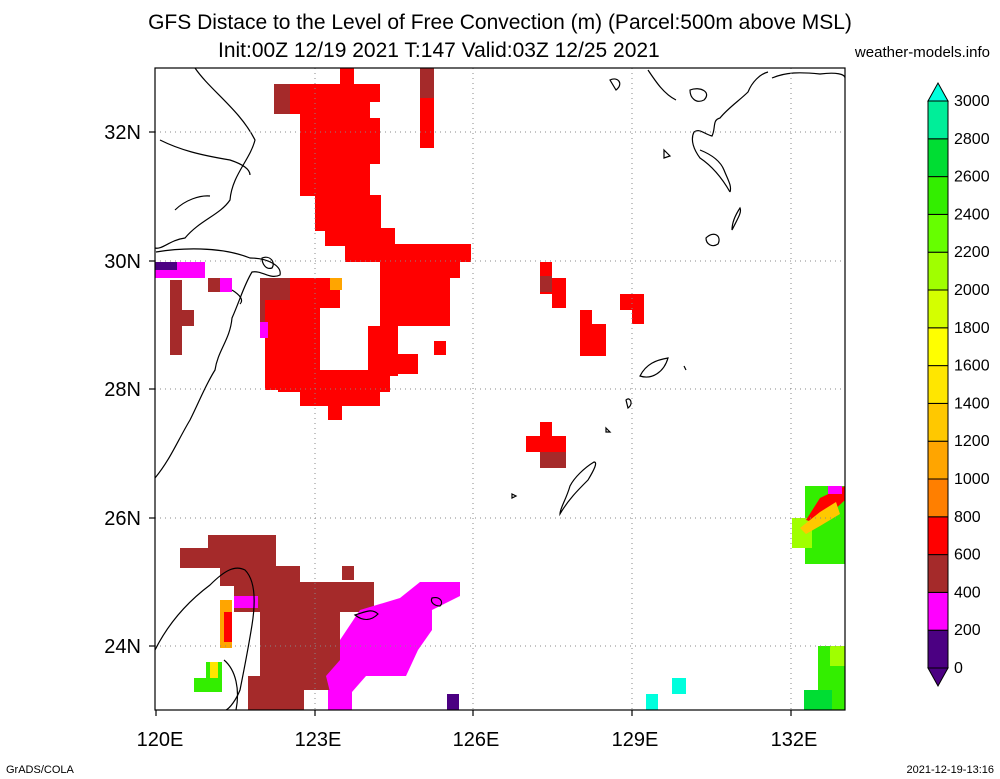 Image resolution: width=1000 pixels, height=779 pixels. I want to click on colorbar-label: 1600, so click(972, 366).